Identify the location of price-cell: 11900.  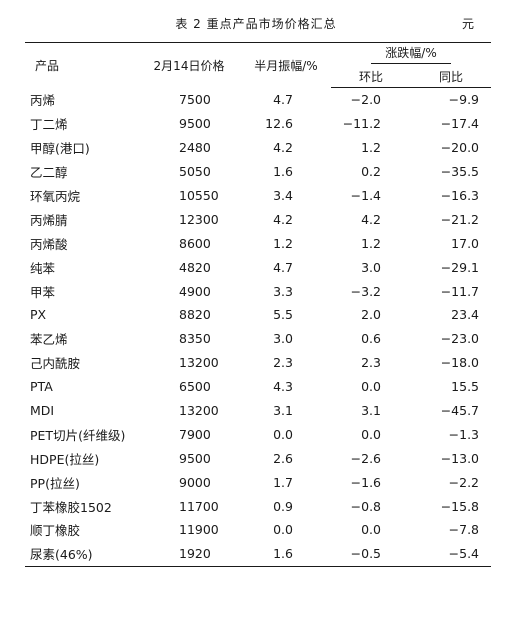
(199, 530).